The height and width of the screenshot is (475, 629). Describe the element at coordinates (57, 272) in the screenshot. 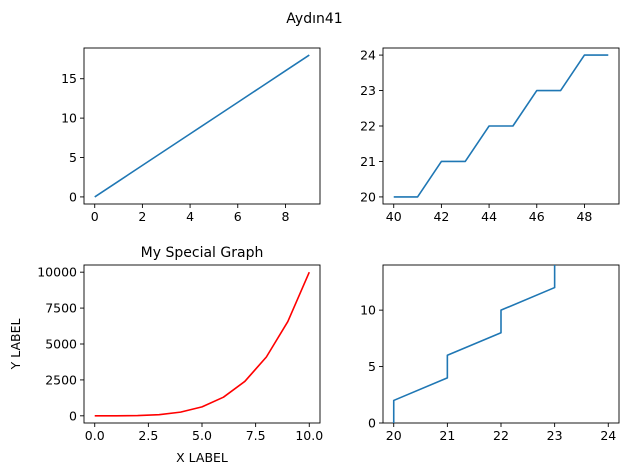

I see `y-tick-label: 10000` at that location.